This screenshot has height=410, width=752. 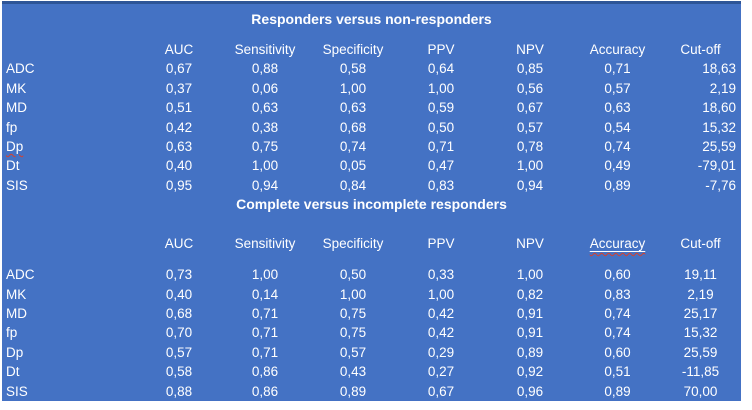 I want to click on cutoff-cell: -11,85, so click(x=700, y=372).